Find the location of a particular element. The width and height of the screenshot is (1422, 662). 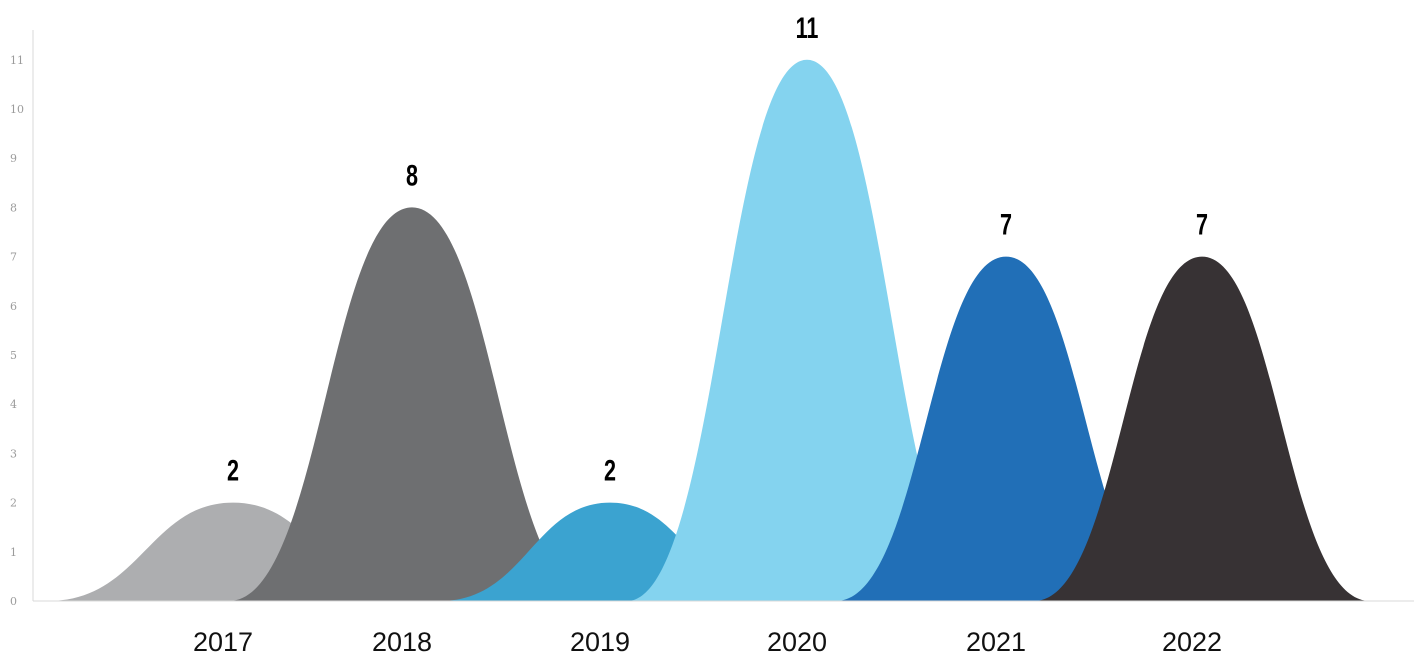

y-tick-label: 0 is located at coordinates (13, 601).